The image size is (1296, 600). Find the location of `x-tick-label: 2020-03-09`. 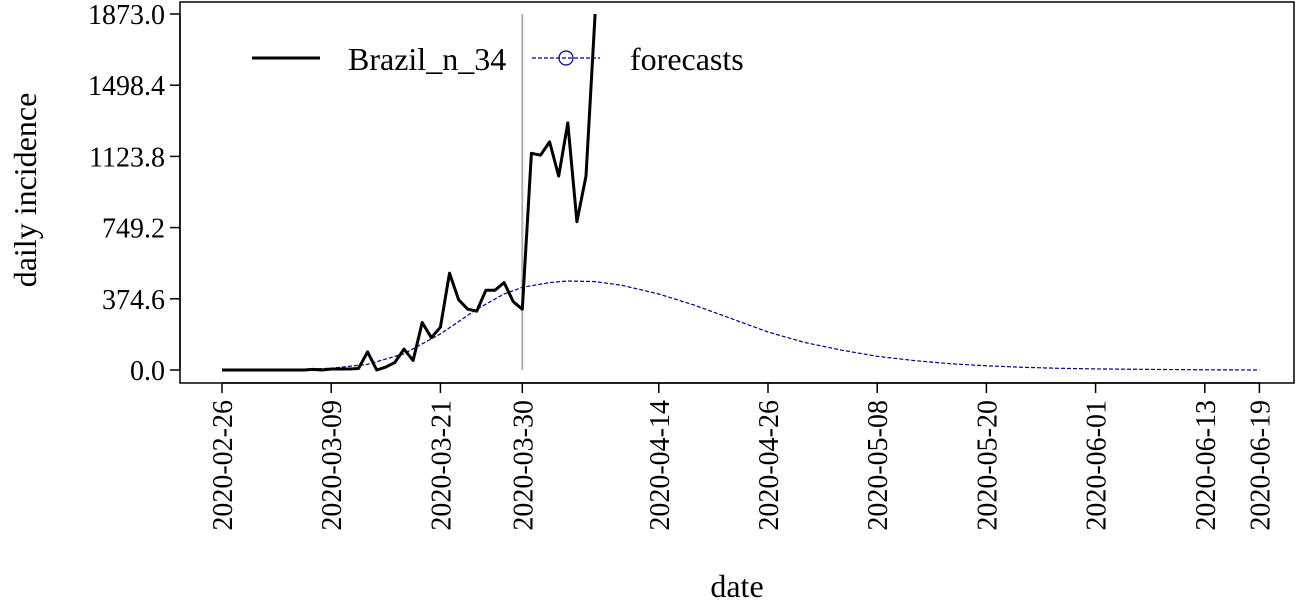

x-tick-label: 2020-03-09 is located at coordinates (332, 465).